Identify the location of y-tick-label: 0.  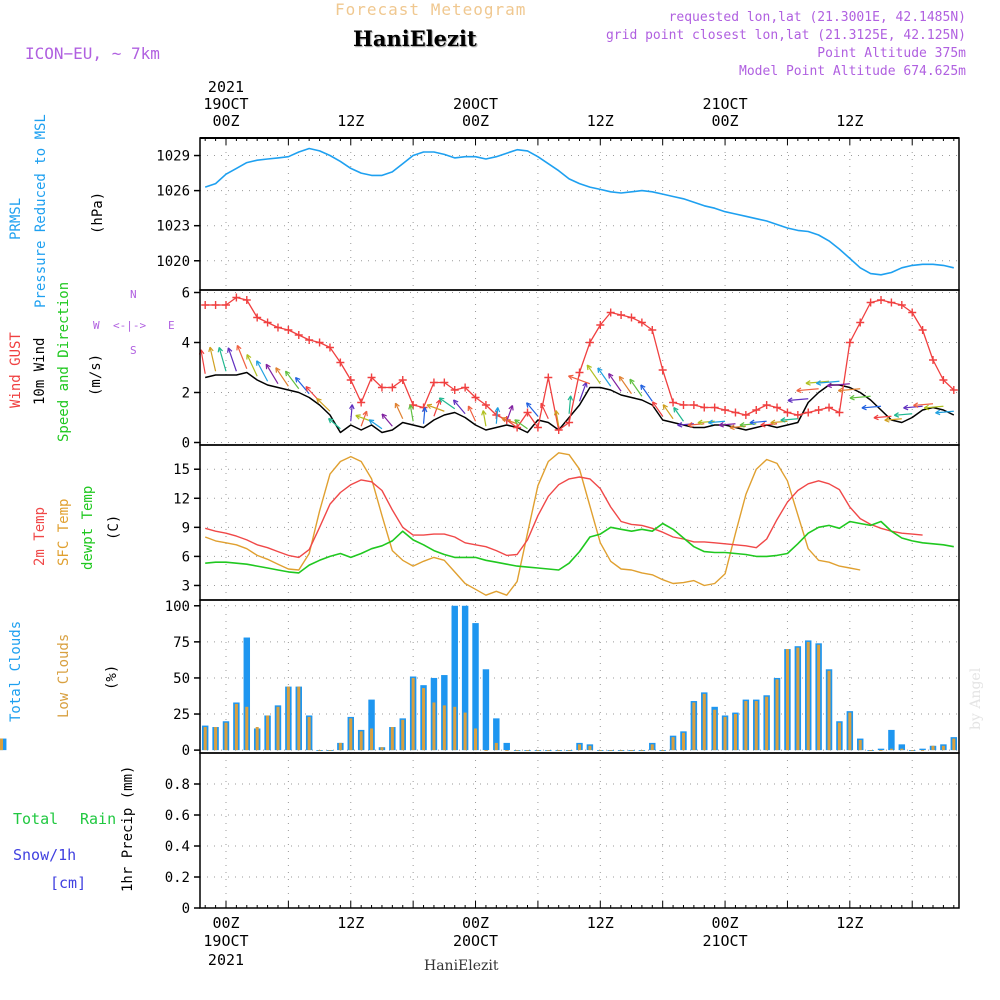
(186, 444).